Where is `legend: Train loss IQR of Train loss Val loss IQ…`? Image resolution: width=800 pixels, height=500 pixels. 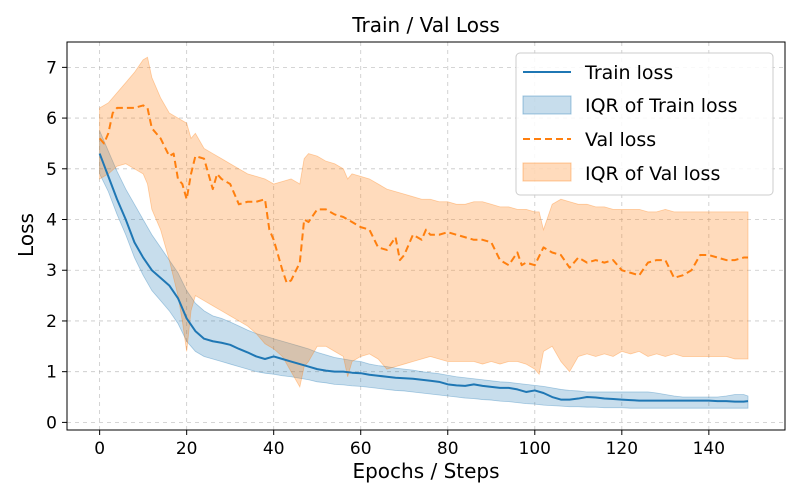
legend: Train loss IQR of Train loss Val loss IQ… is located at coordinates (644, 124).